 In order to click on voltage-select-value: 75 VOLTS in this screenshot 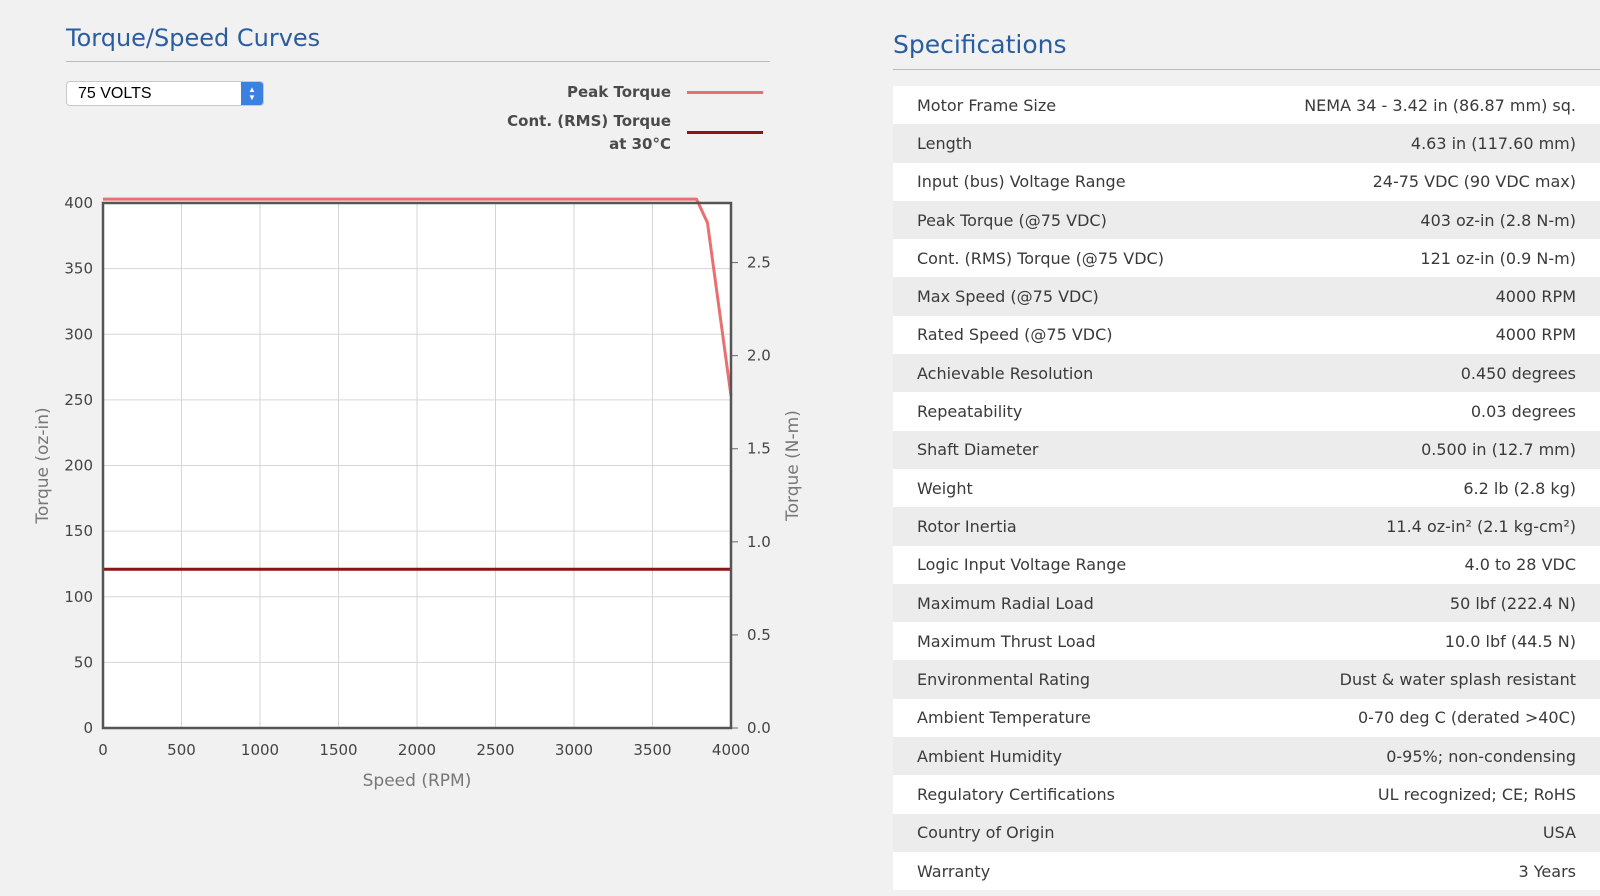, I will do `click(115, 93)`.